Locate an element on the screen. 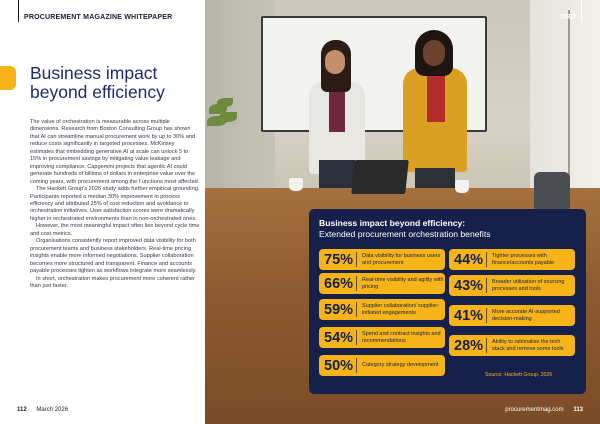 The width and height of the screenshot is (600, 424). right-folio: procurementmag.com 113 is located at coordinates (544, 410).